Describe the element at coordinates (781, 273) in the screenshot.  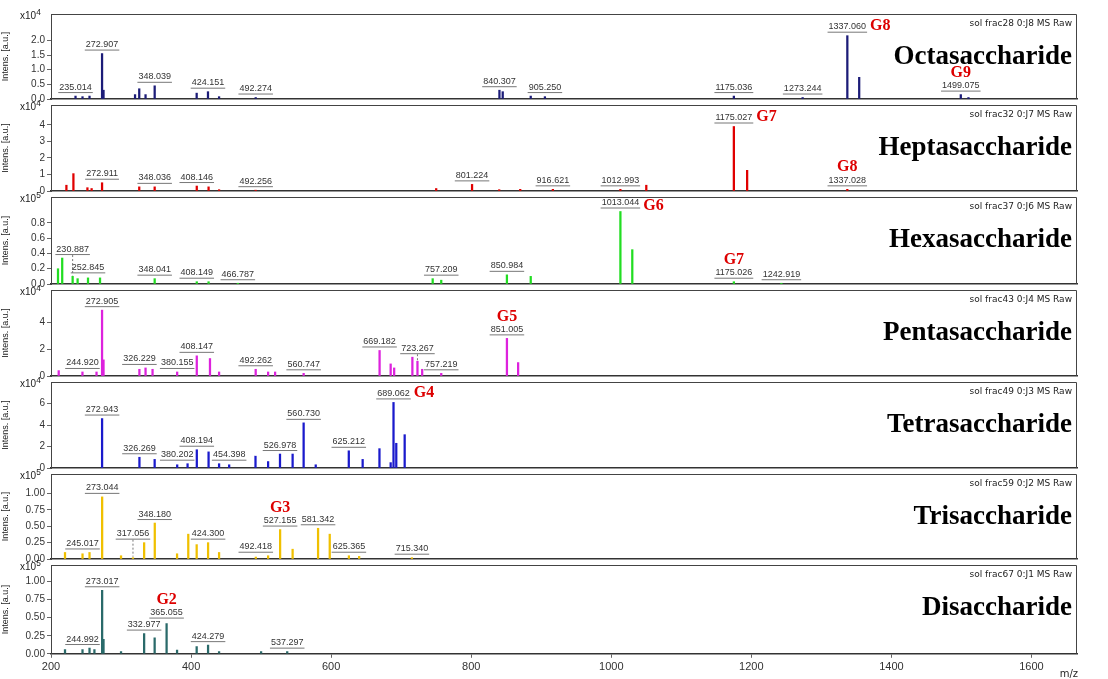
I see `annotation: 1242.919` at that location.